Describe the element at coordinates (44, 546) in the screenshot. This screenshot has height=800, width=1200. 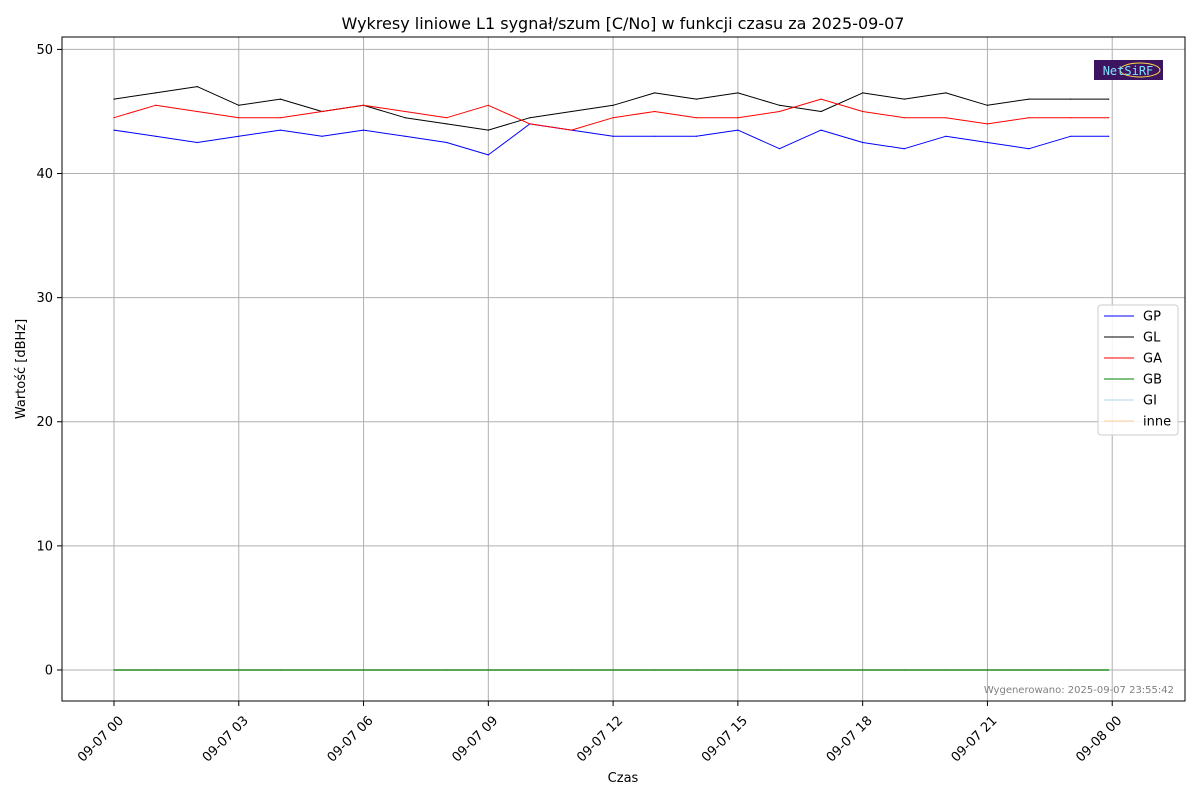
I see `y-tick-label: 10` at that location.